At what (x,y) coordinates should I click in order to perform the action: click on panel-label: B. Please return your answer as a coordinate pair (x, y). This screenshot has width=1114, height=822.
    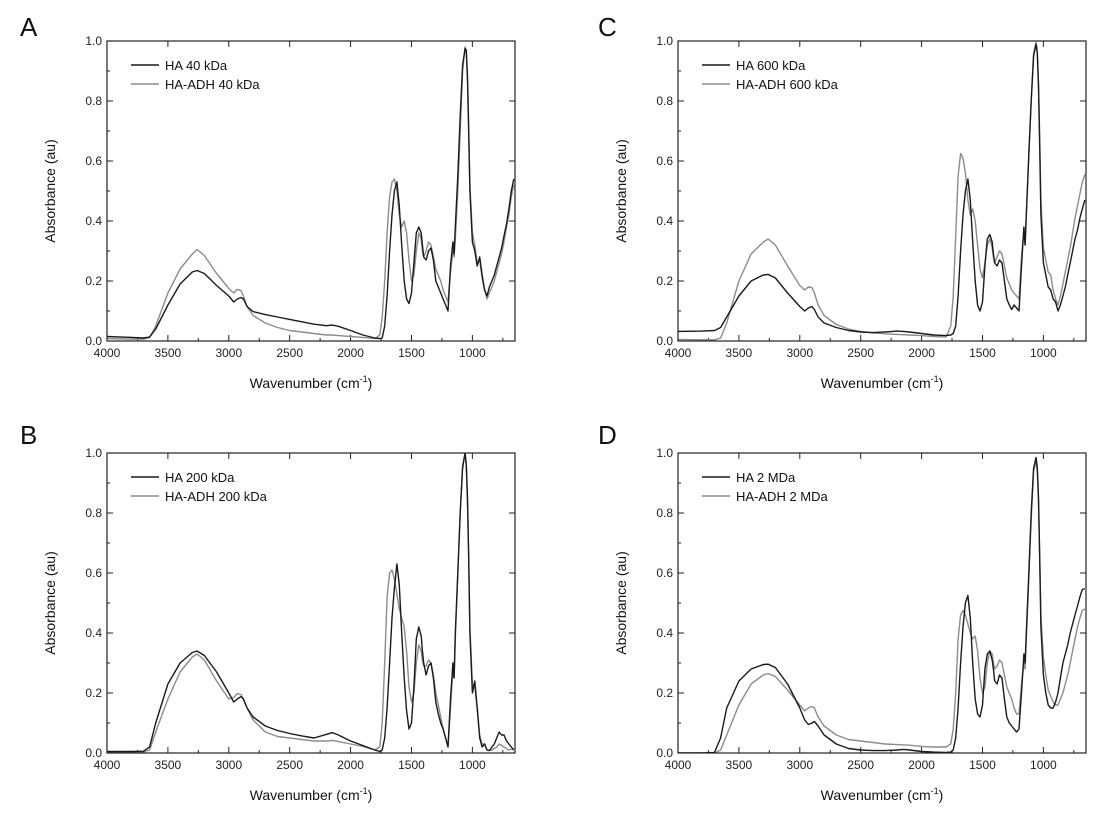
    Looking at the image, I should click on (28, 435).